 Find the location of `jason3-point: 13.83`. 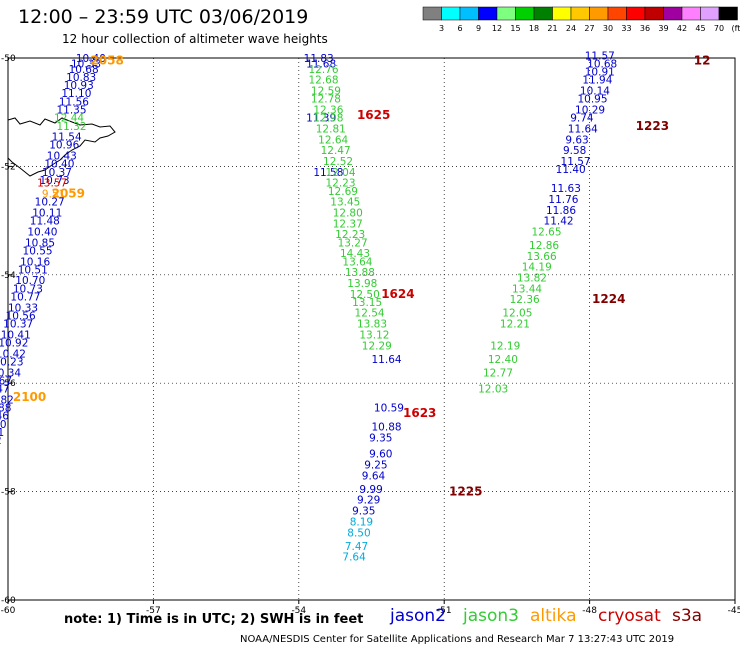

jason3-point: 13.83 is located at coordinates (372, 325).